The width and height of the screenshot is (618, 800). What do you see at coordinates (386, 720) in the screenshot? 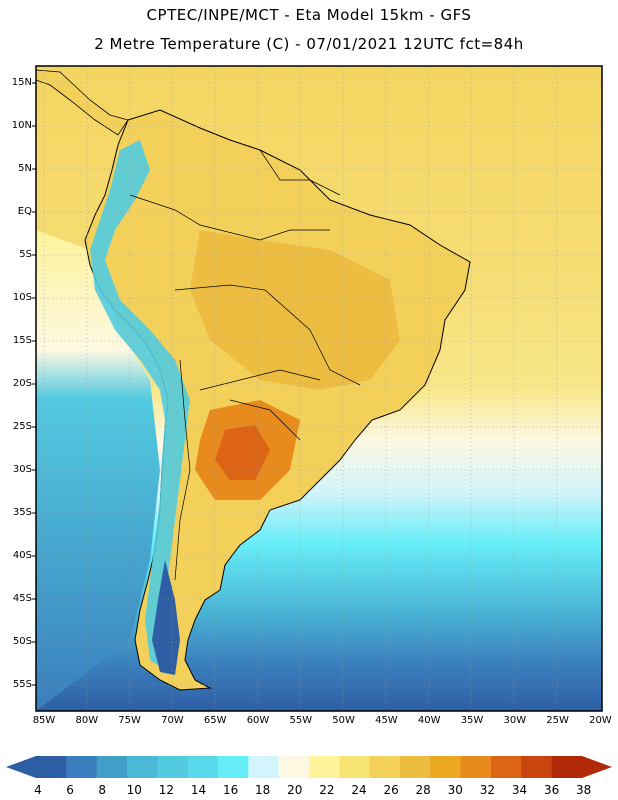
I see `lon-label: 45W` at bounding box center [386, 720].